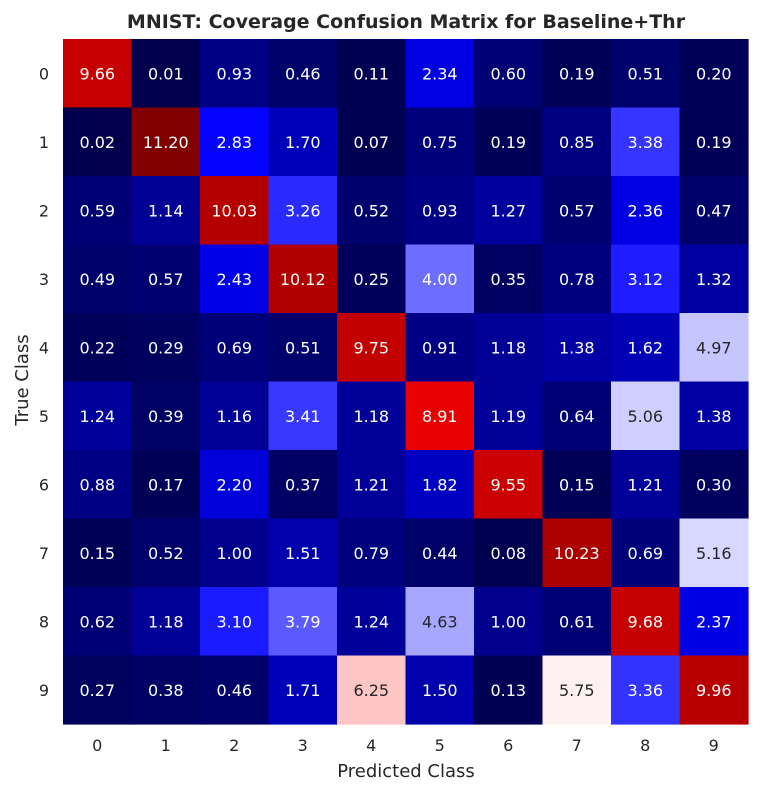 The height and width of the screenshot is (794, 761). I want to click on cell-value-label: 1.24, so click(371, 621).